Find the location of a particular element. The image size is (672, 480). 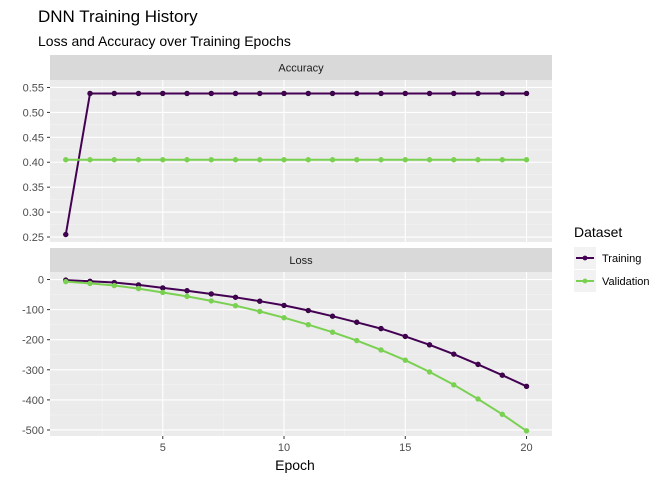

y-tick-label: -500 is located at coordinates (33, 431).